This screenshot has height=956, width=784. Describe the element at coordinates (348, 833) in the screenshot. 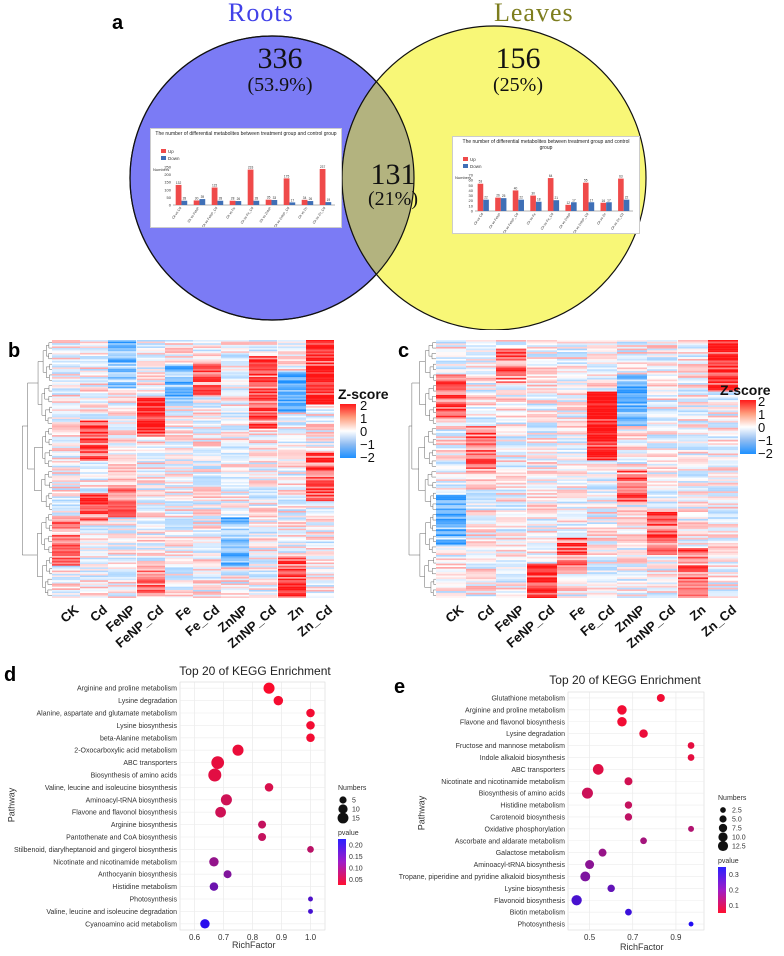

I see `kegg-d-color-legend-title: pvalue` at that location.